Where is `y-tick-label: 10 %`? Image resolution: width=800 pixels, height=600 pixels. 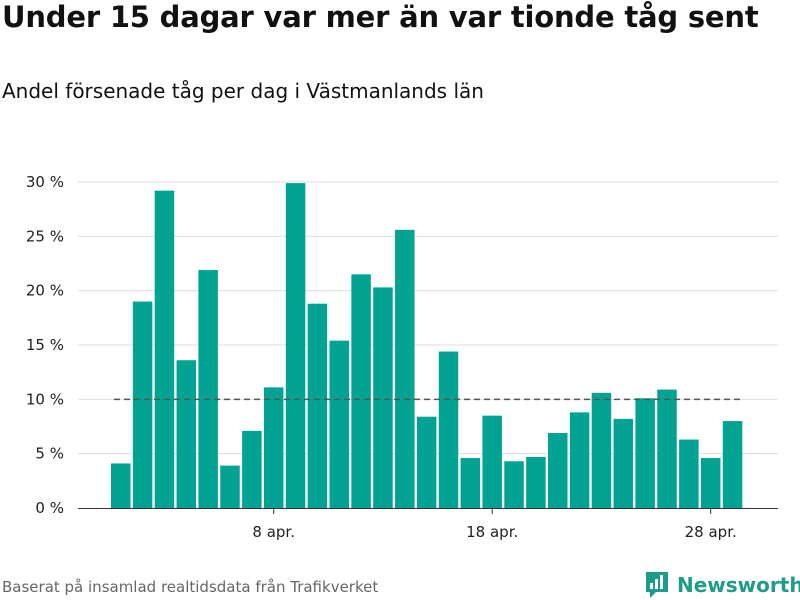
y-tick-label: 10 % is located at coordinates (45, 399).